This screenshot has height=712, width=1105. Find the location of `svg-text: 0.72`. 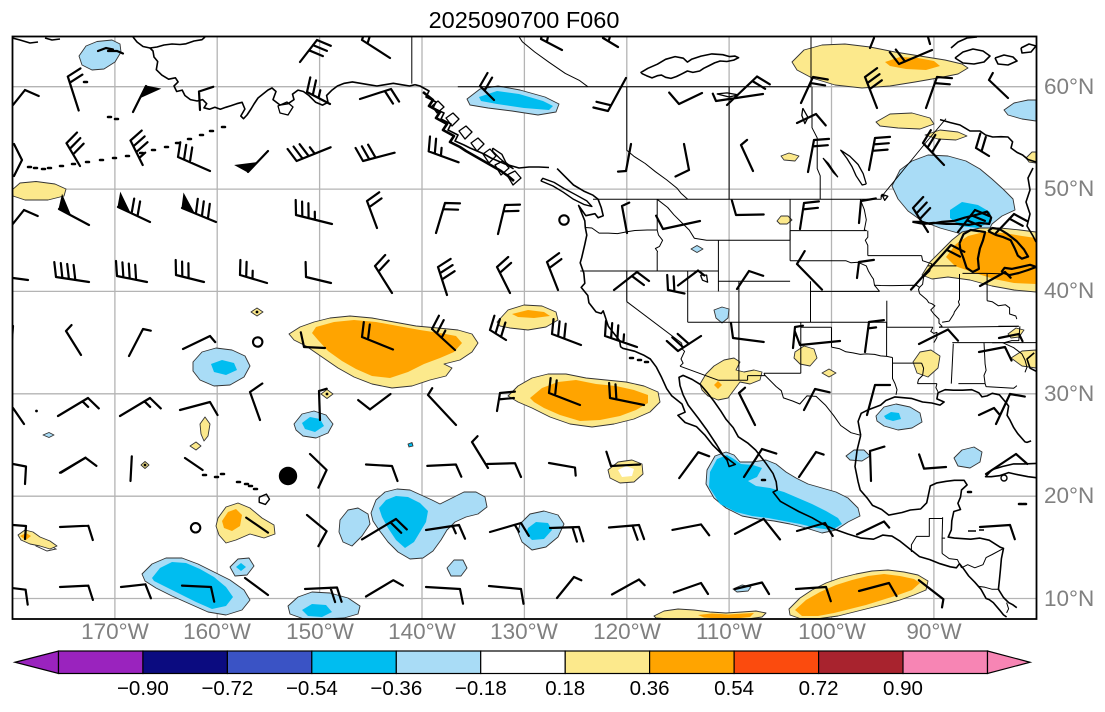

svg-text: 0.72 is located at coordinates (819, 688).